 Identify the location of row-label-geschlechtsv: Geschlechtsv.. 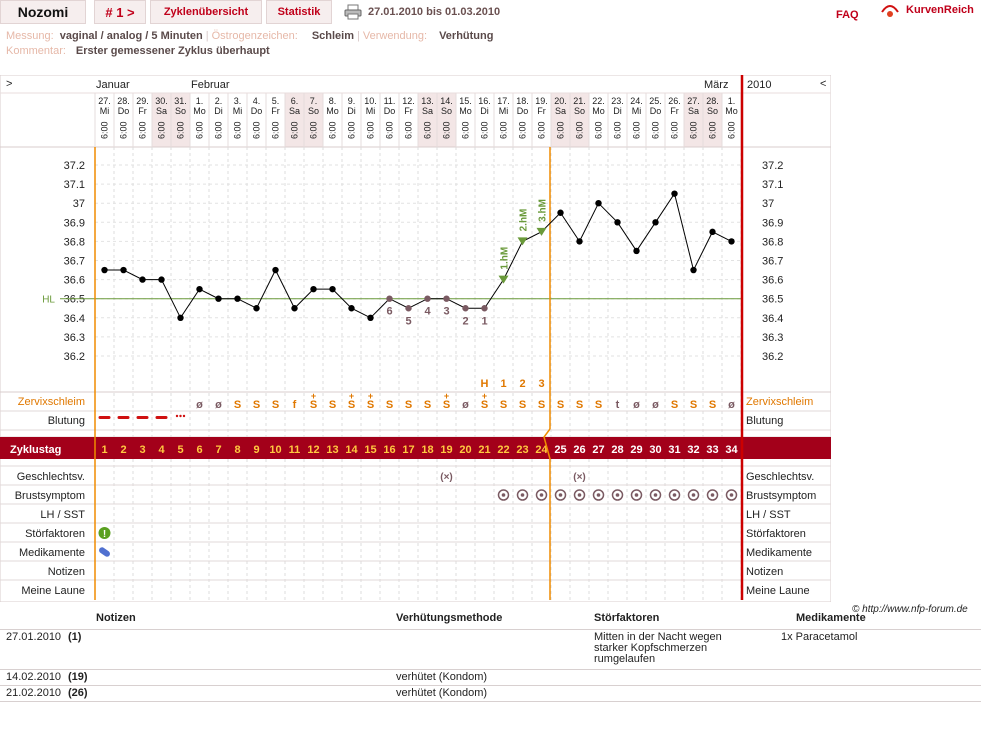
(51, 477).